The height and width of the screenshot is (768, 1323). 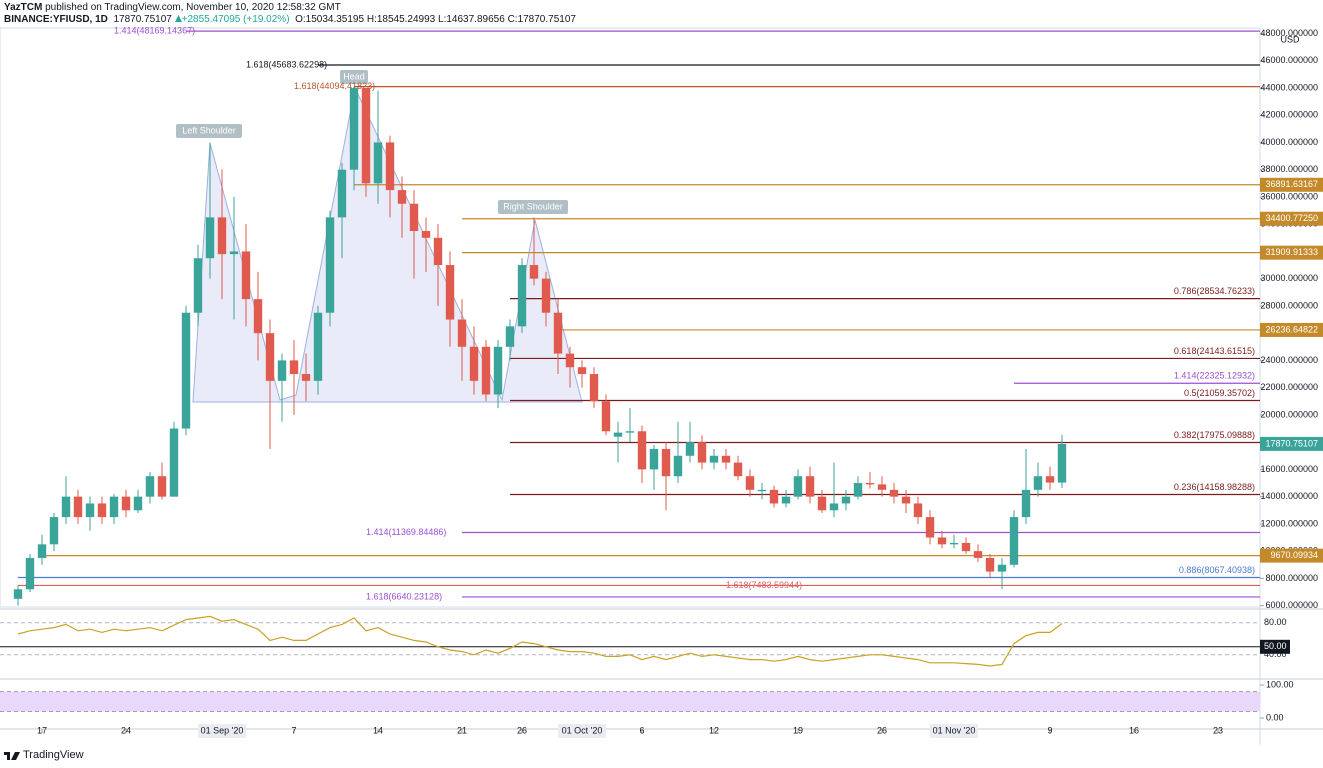 What do you see at coordinates (1275, 717) in the screenshot?
I see `stoch-tick-label: 0.00` at bounding box center [1275, 717].